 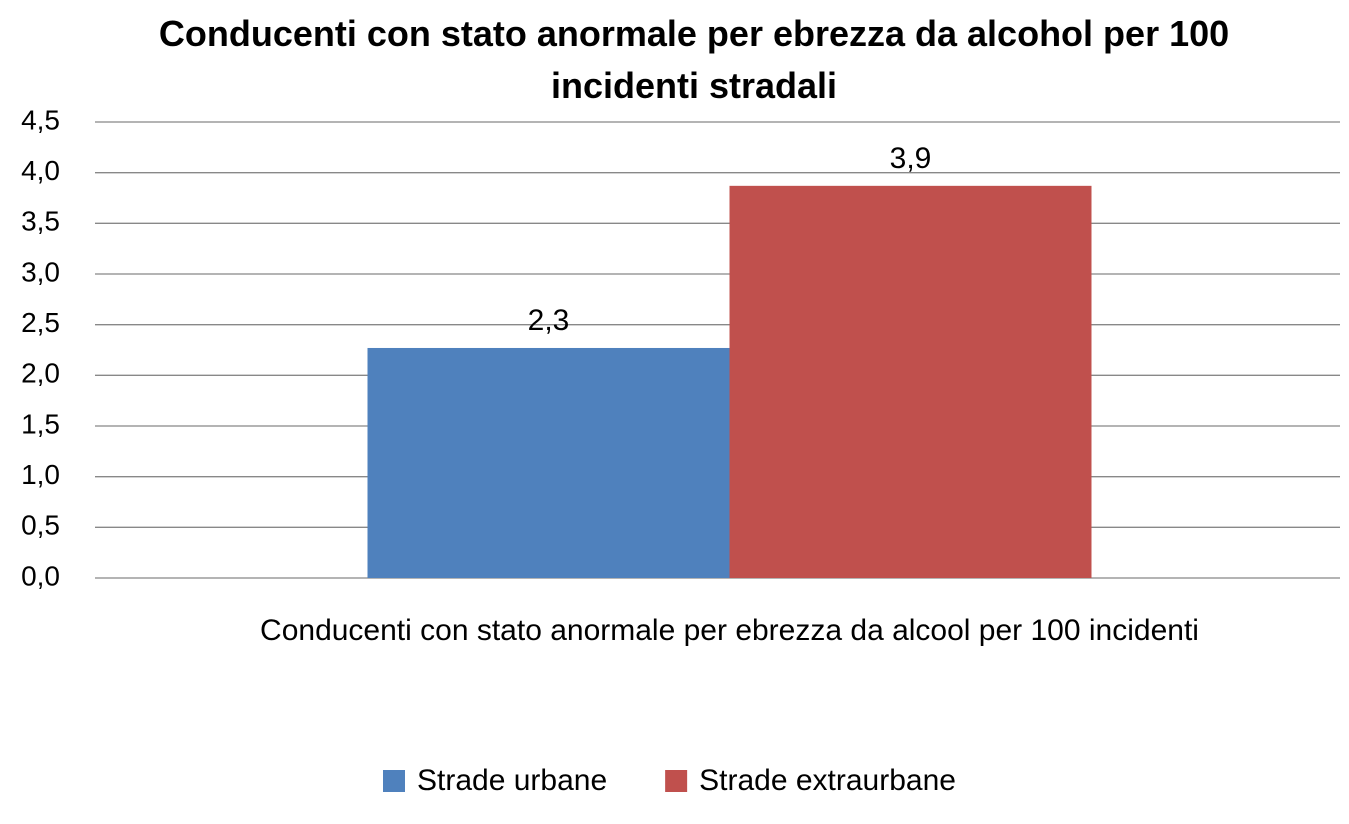 What do you see at coordinates (40, 119) in the screenshot?
I see `y-tick-label: 4,5` at bounding box center [40, 119].